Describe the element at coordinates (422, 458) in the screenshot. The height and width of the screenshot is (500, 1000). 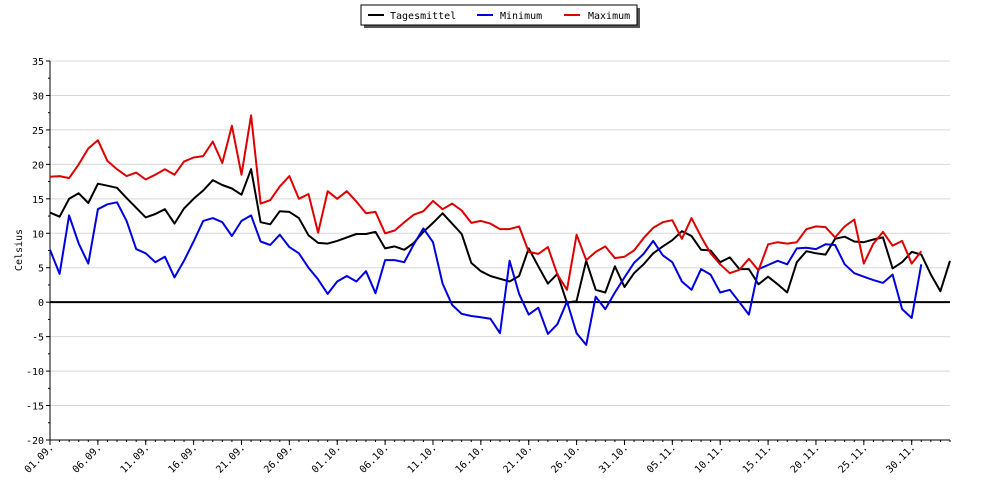
I see `x-tick-label: 11.10.` at that location.